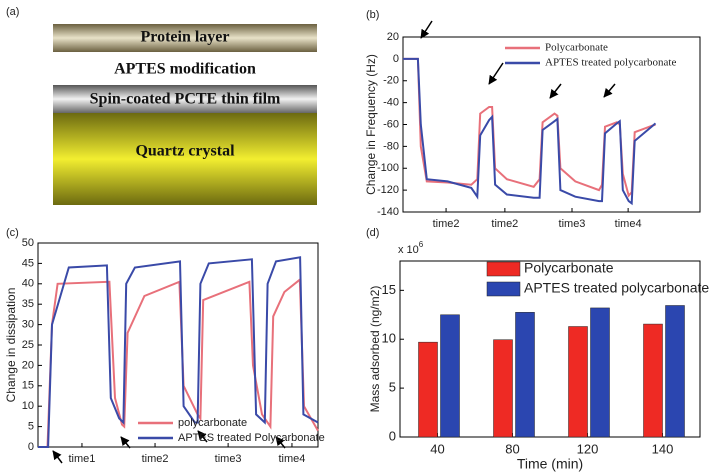 The height and width of the screenshot is (473, 711). What do you see at coordinates (372, 233) in the screenshot?
I see `panel-label: (d)` at bounding box center [372, 233].